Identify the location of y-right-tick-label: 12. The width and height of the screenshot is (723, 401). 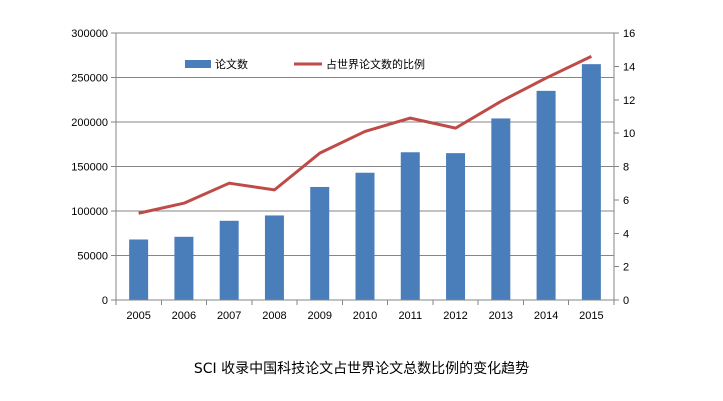
(629, 101).